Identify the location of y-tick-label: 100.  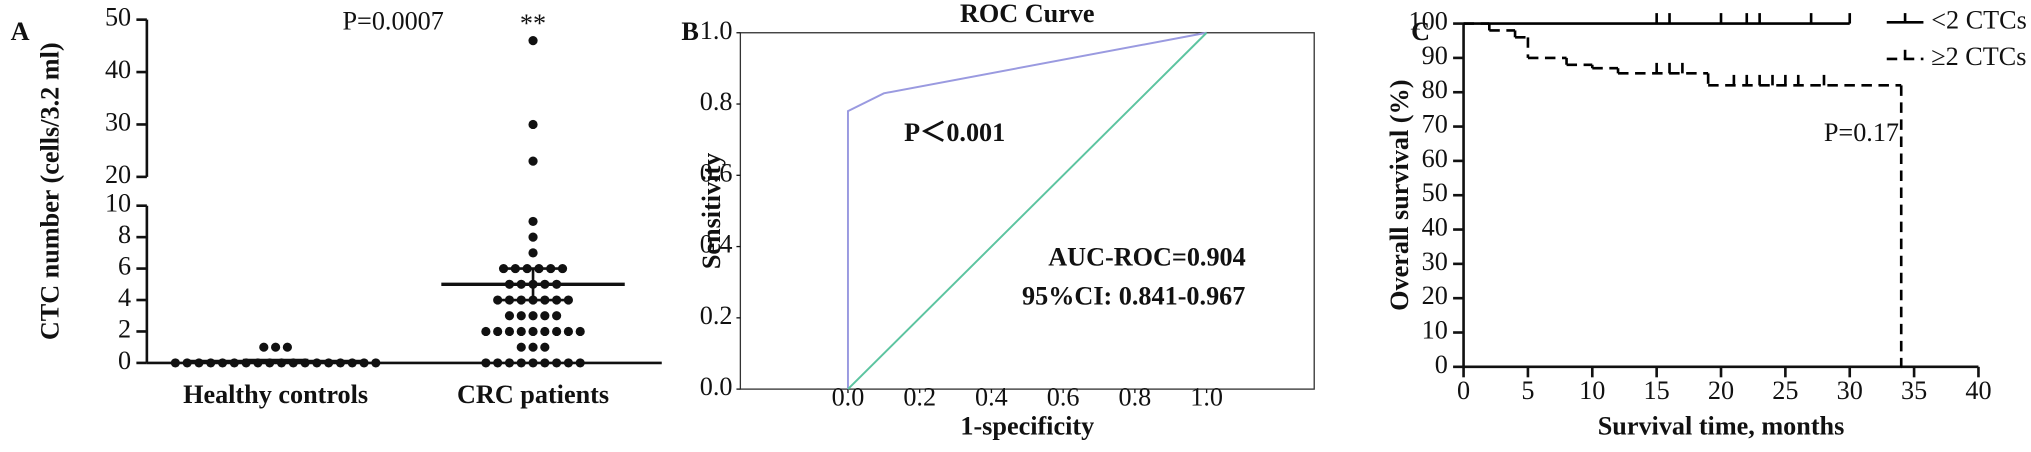
(1428, 21).